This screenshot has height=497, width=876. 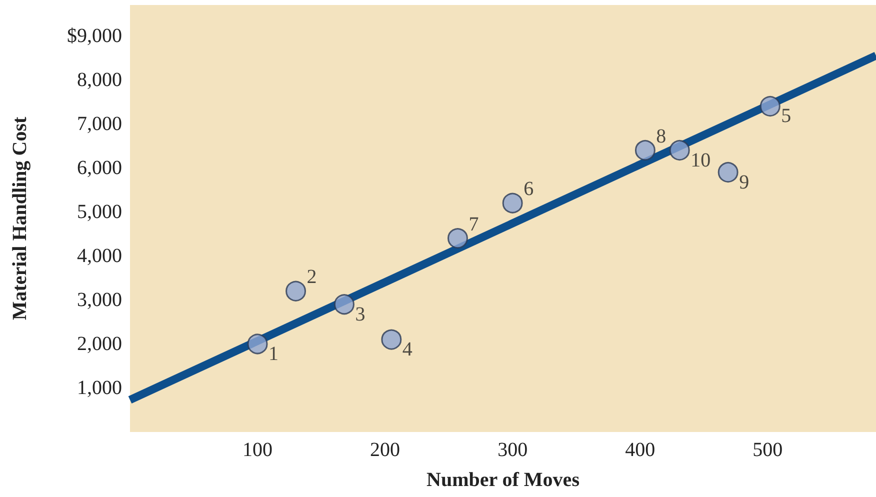 What do you see at coordinates (744, 182) in the screenshot?
I see `annotation: 9` at bounding box center [744, 182].